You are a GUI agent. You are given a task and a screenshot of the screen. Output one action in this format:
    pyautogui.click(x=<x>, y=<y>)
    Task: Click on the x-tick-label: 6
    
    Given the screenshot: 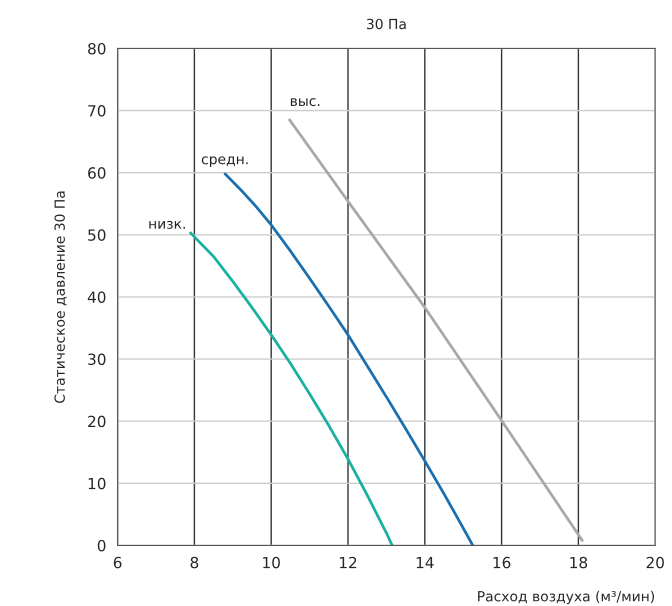 What is the action you would take?
    pyautogui.click(x=118, y=562)
    